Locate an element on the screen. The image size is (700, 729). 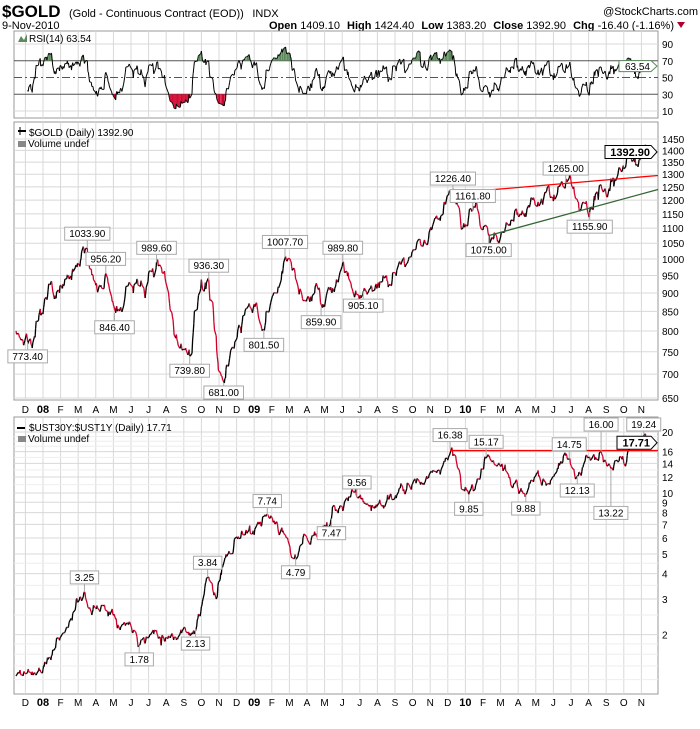
gold-tick-label: 1200 is located at coordinates (673, 201).